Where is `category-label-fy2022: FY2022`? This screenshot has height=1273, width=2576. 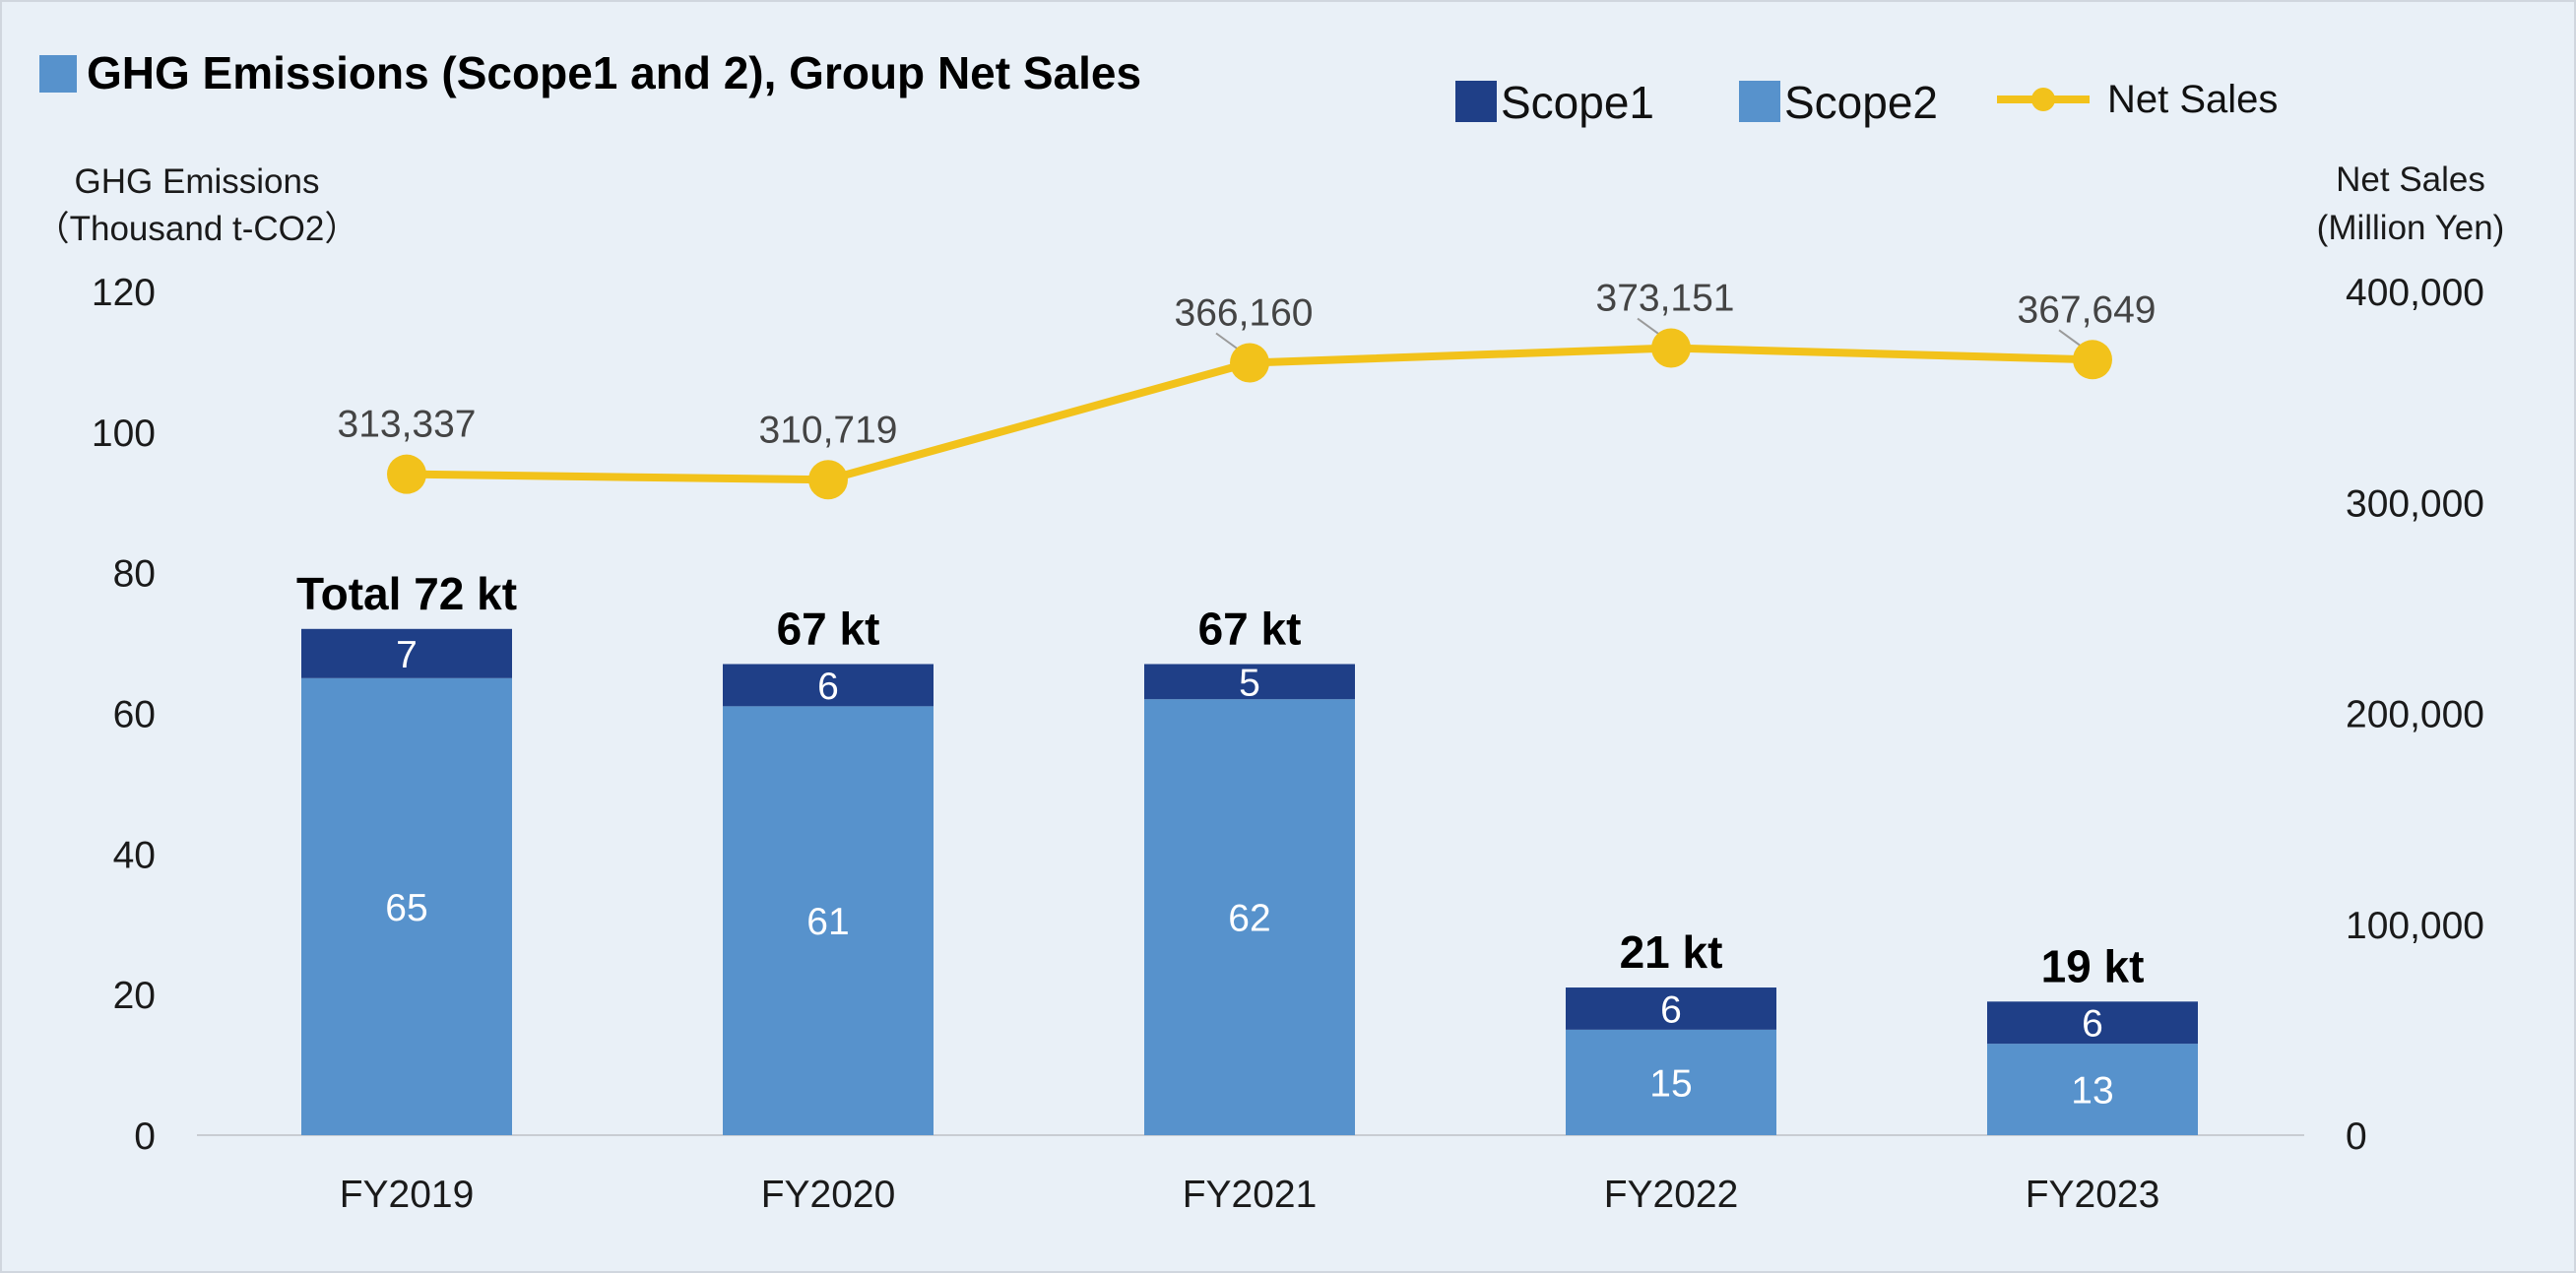
category-label-fy2022: FY2022 is located at coordinates (1671, 1195).